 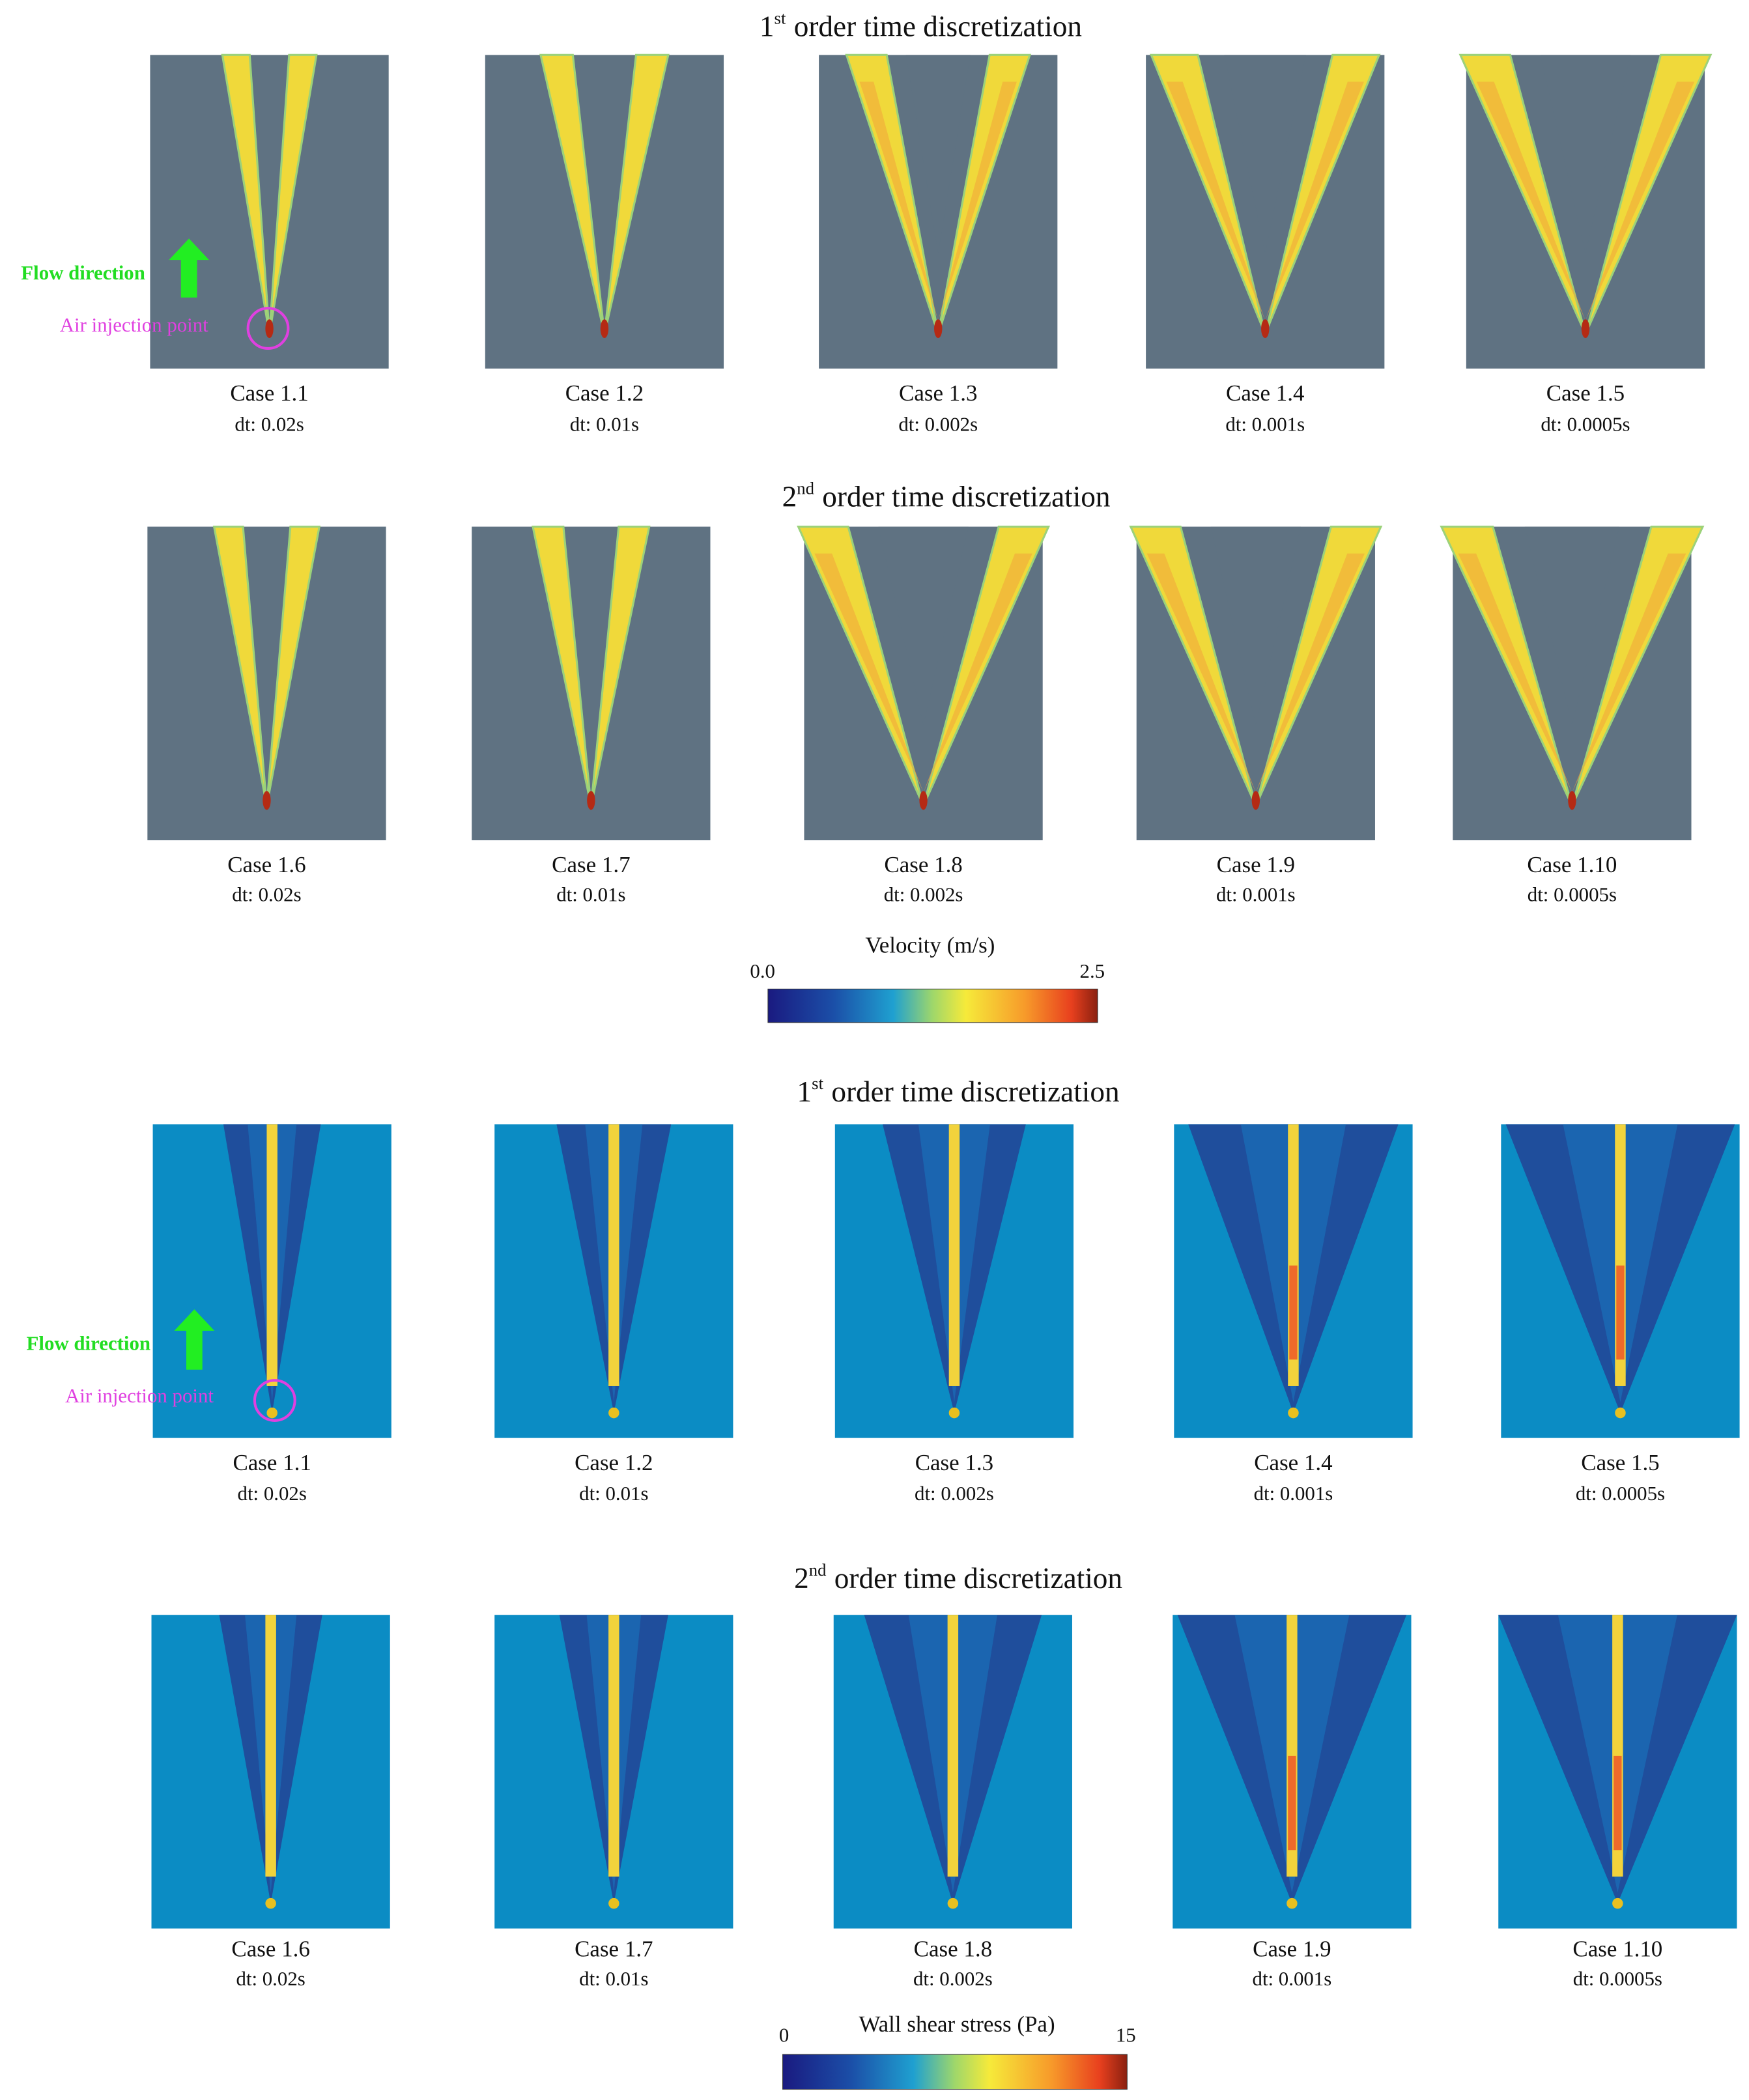 I want to click on panel-background, so click(x=269, y=212).